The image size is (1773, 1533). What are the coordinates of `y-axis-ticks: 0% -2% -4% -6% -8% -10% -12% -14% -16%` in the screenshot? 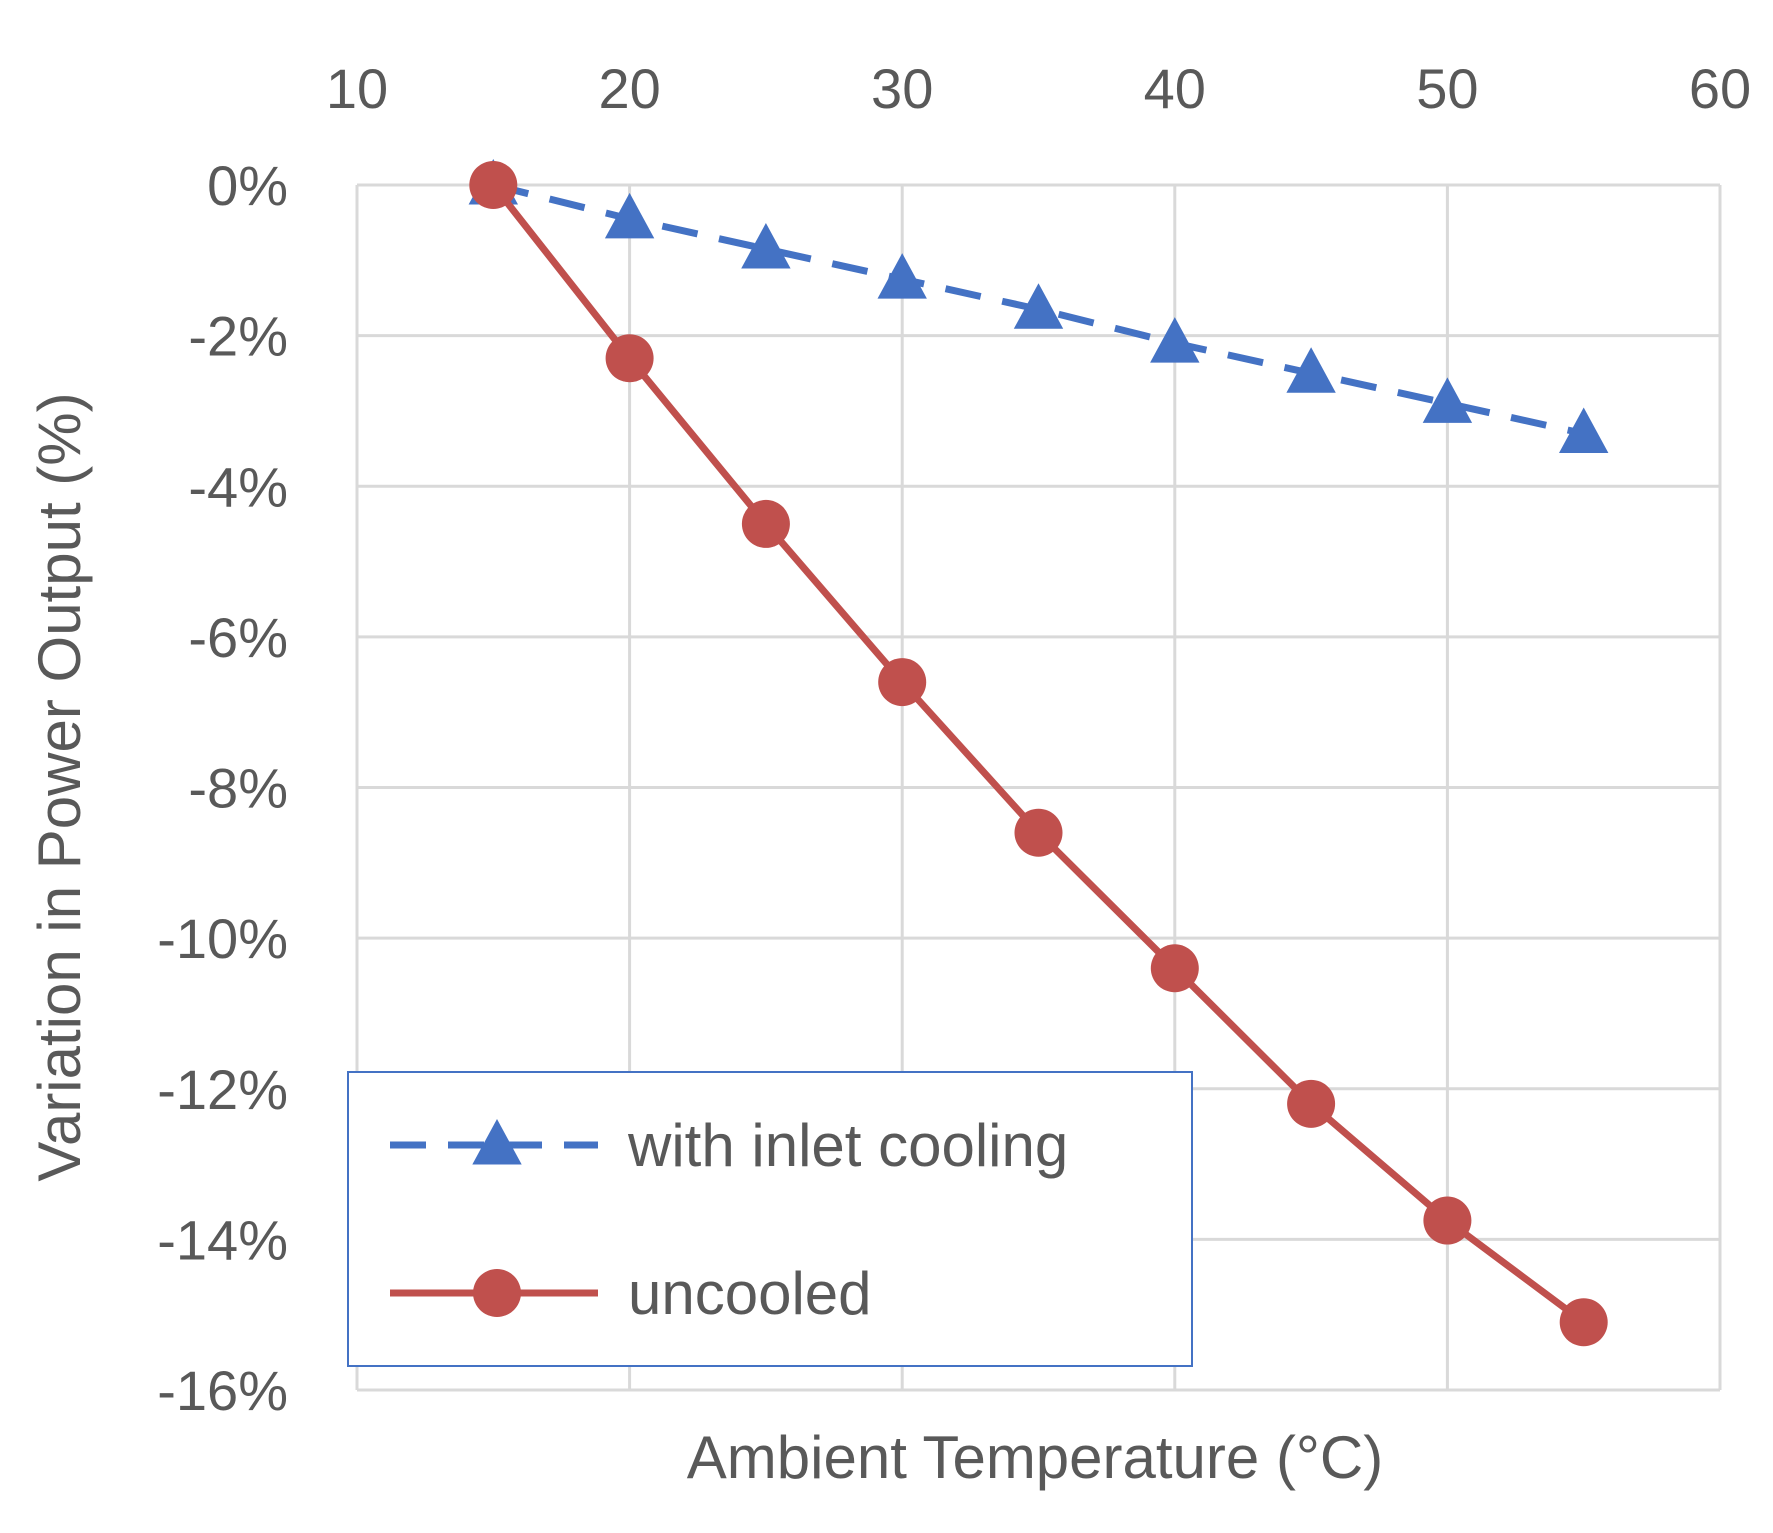 It's located at (222, 788).